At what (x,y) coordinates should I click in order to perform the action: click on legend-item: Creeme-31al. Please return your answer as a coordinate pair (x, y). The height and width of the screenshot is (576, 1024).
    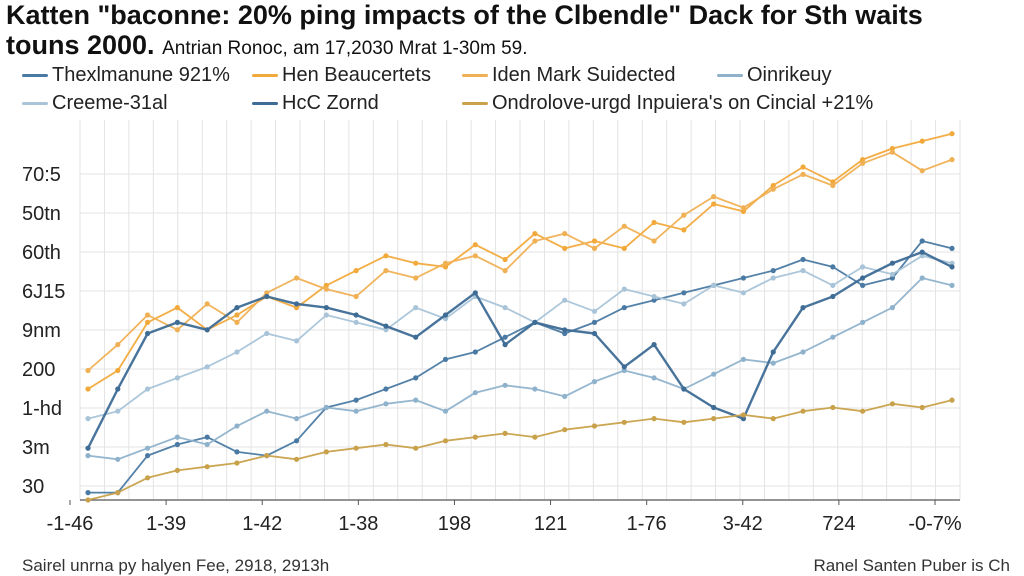
    Looking at the image, I should click on (95, 103).